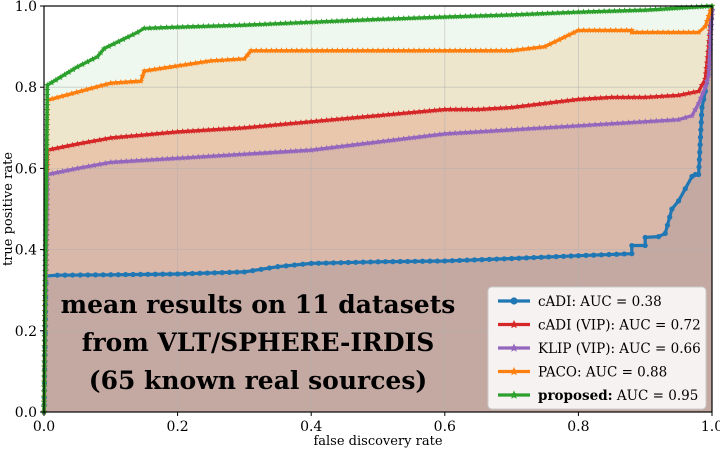 The width and height of the screenshot is (720, 452). Describe the element at coordinates (710, 427) in the screenshot. I see `x-tick-label: 1.0` at that location.